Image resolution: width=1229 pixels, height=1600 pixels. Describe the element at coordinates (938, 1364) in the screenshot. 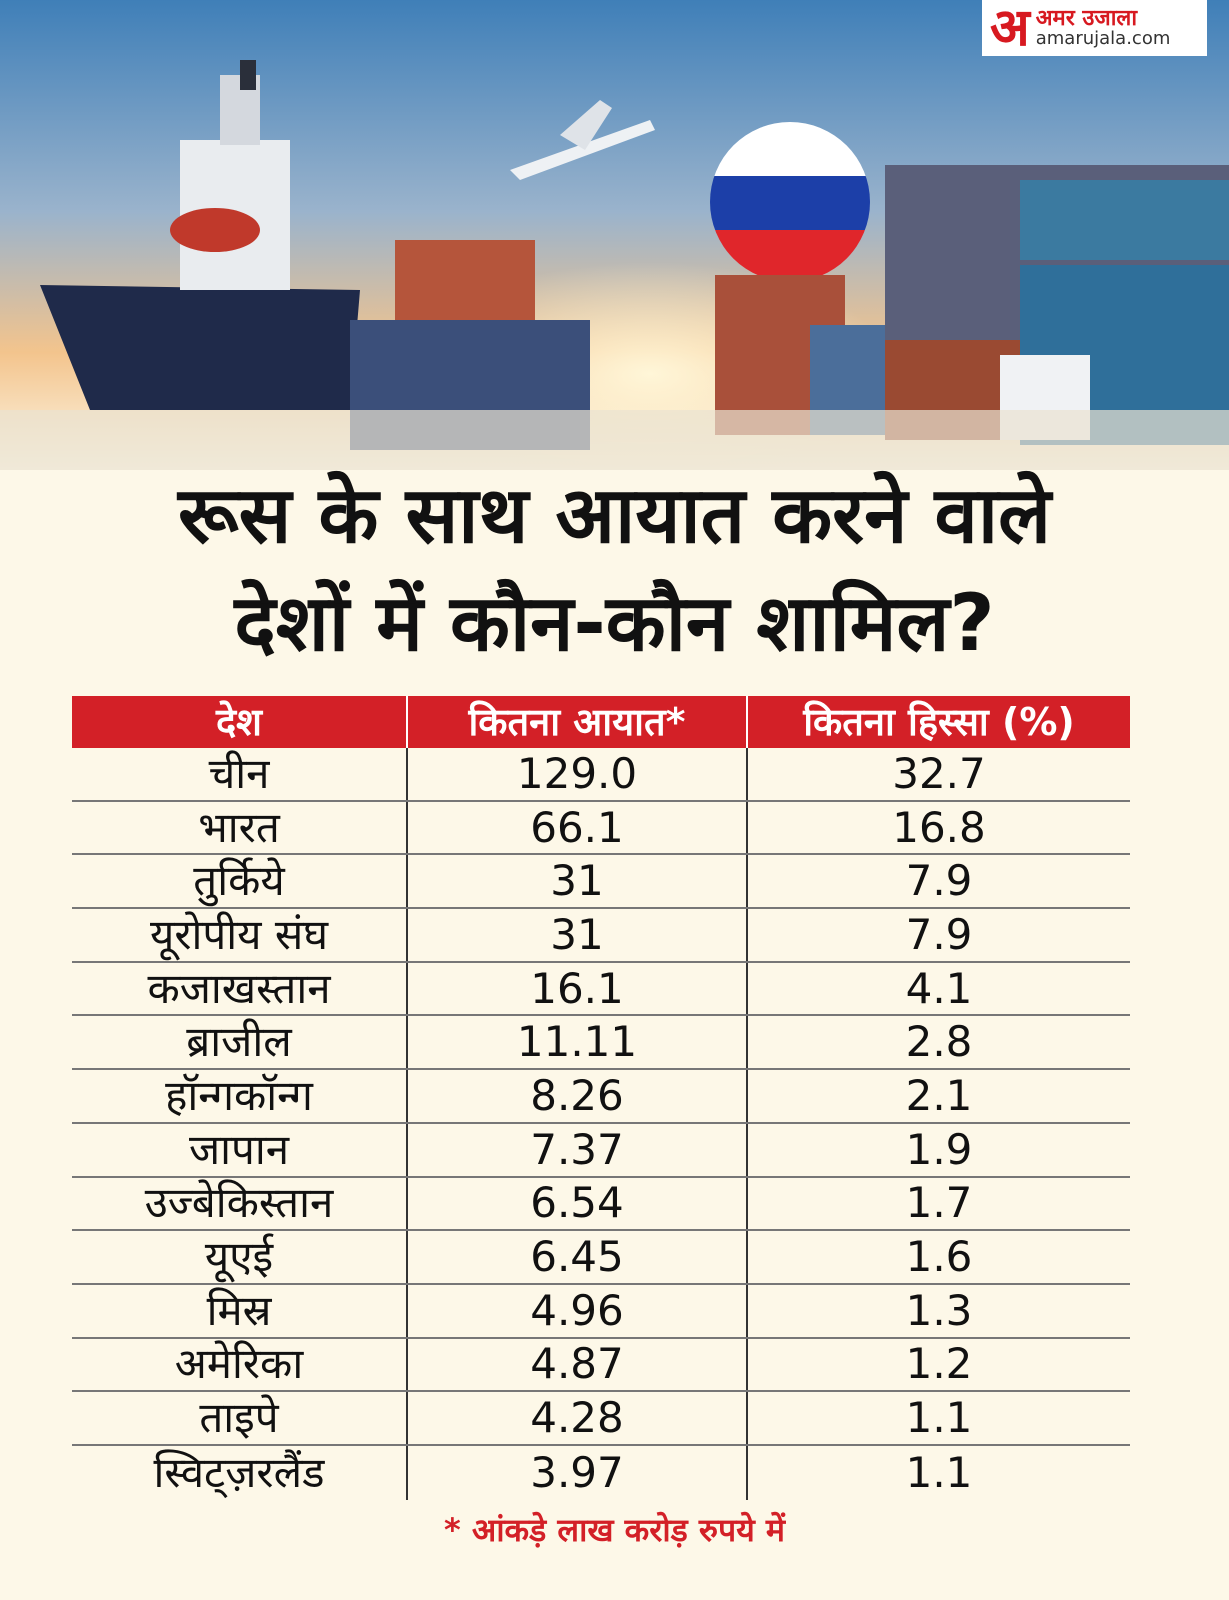

I see `table-cell: 1.2` at that location.